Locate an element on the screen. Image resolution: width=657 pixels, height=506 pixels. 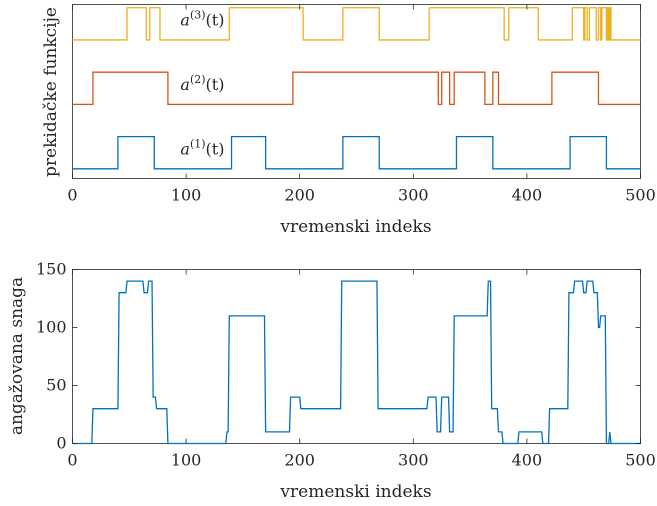
bottom-y-tick-label: 100 is located at coordinates (51, 327).